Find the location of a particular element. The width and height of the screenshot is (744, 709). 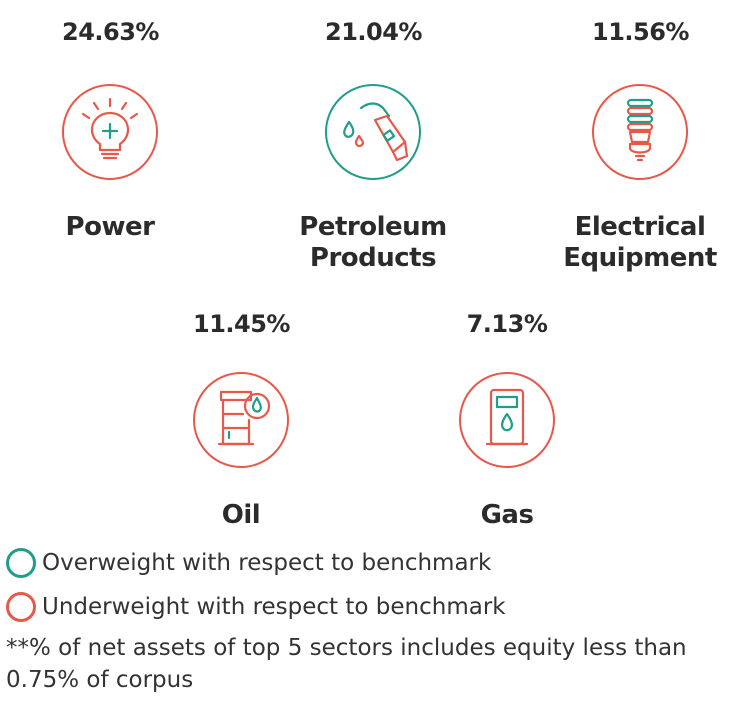

sector-percent: 7.13% is located at coordinates (507, 324).